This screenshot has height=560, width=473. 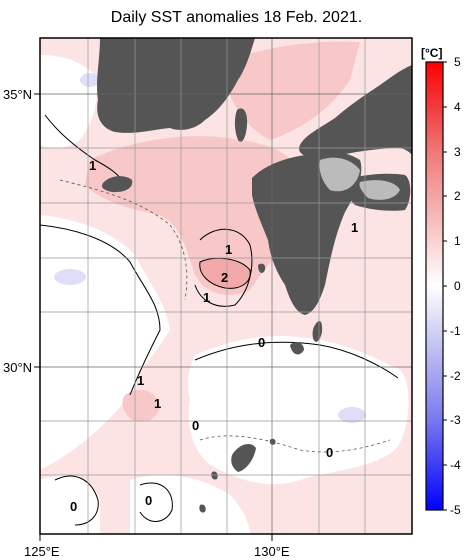 I want to click on kyushu-landmass, so click(x=307, y=233).